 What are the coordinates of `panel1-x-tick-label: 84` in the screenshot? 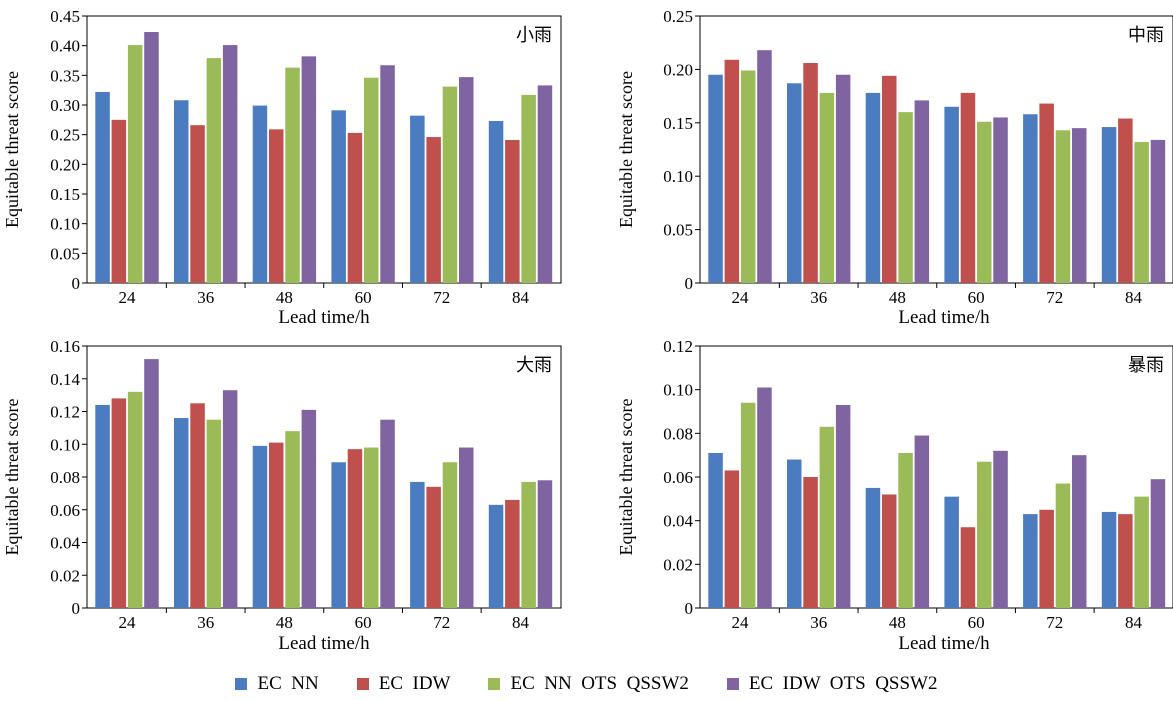 It's located at (521, 297).